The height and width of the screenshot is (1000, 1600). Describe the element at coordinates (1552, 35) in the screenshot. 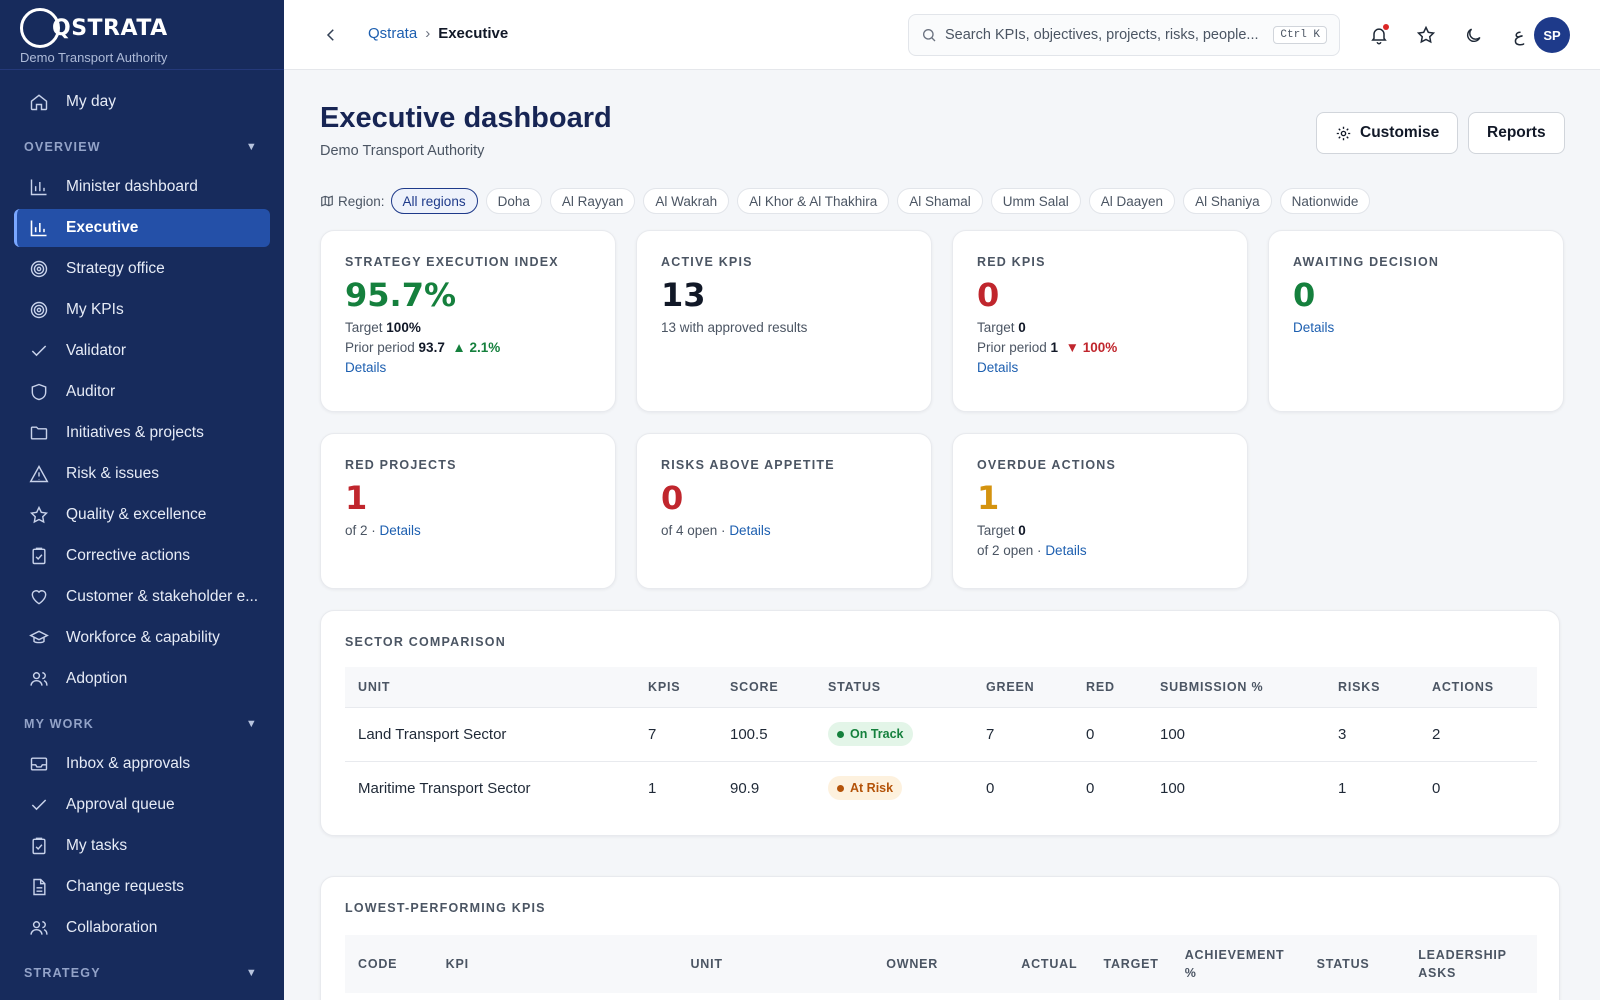

I see `user-avatar: SP` at that location.